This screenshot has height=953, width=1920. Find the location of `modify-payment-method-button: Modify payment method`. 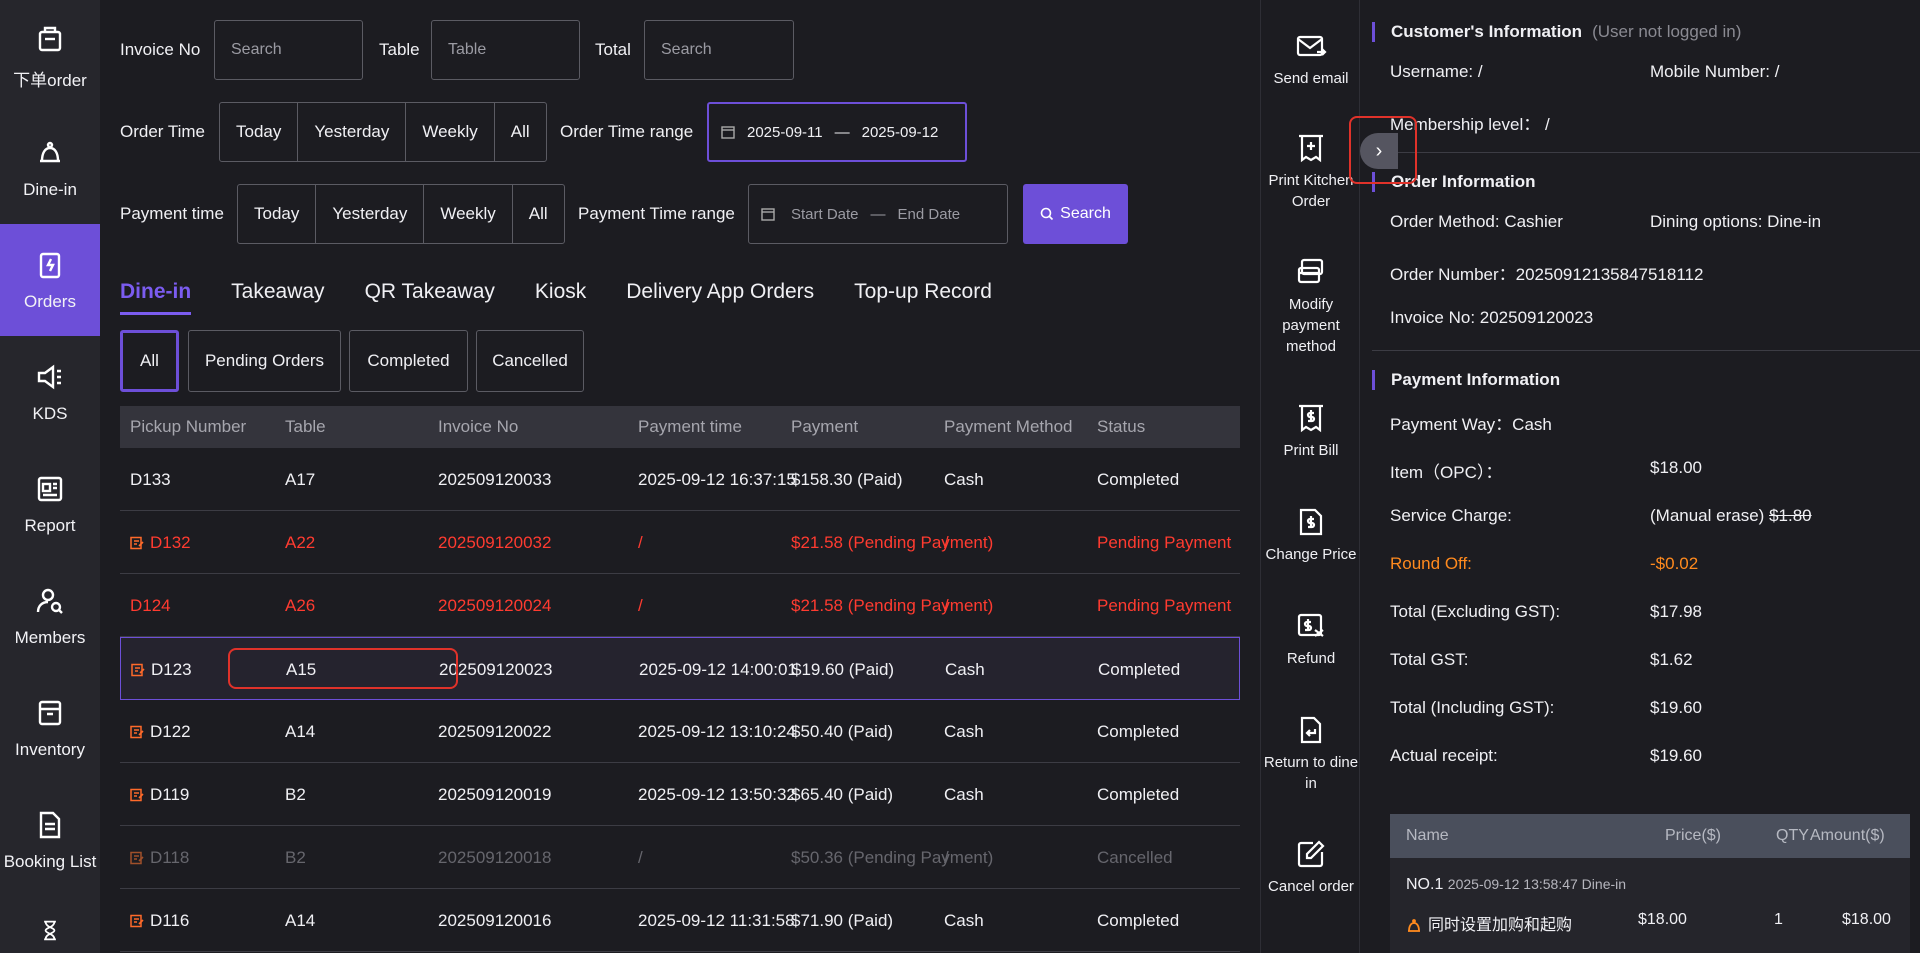

modify-payment-method-button: Modify payment method is located at coordinates (1311, 306).